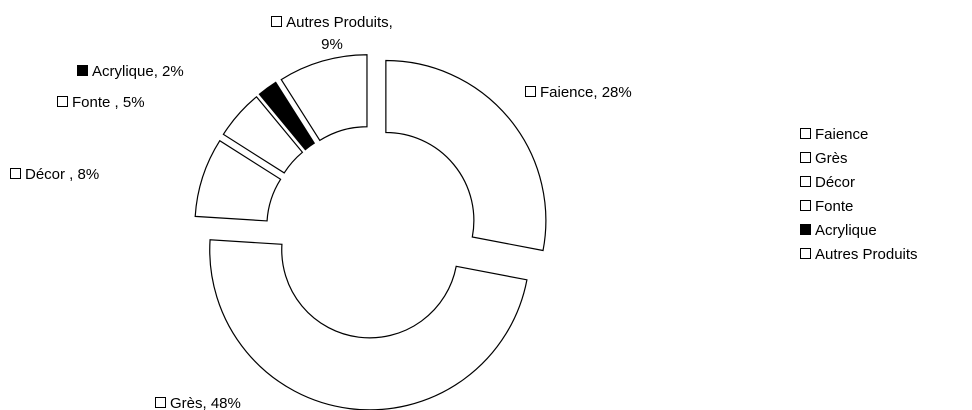  Describe the element at coordinates (339, 33) in the screenshot. I see `label-text: Autres Produits, 9%` at that location.